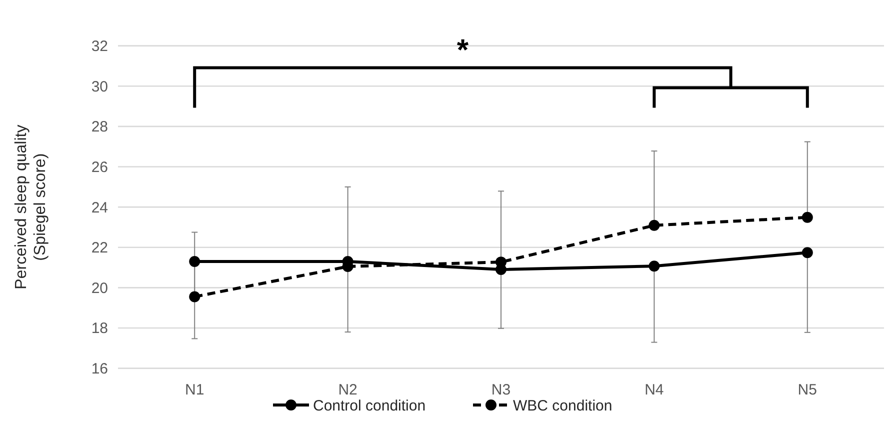  I want to click on y-tick-label: 22, so click(99, 248).